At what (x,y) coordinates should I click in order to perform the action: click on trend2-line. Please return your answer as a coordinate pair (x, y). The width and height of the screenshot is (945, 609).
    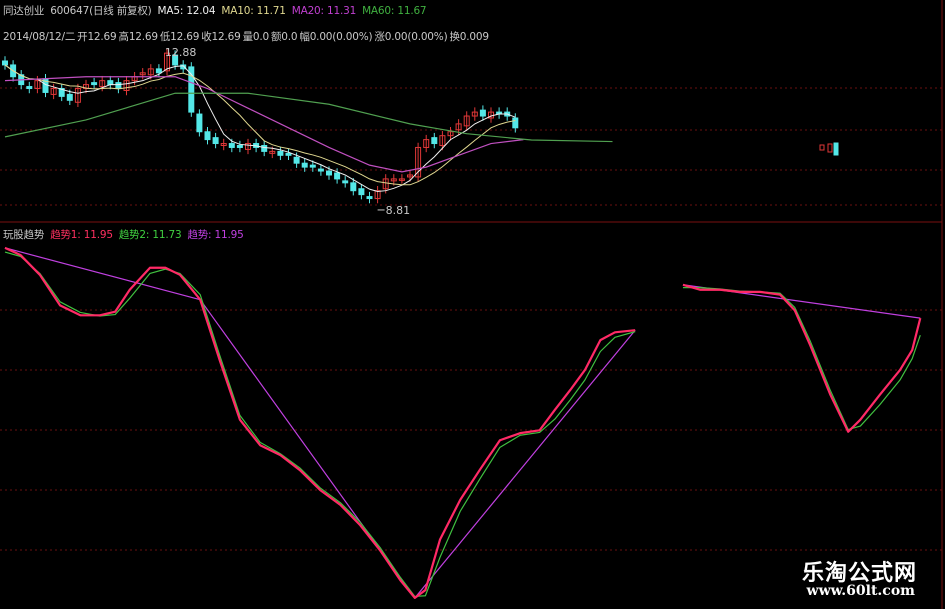
    Looking at the image, I should click on (801, 359).